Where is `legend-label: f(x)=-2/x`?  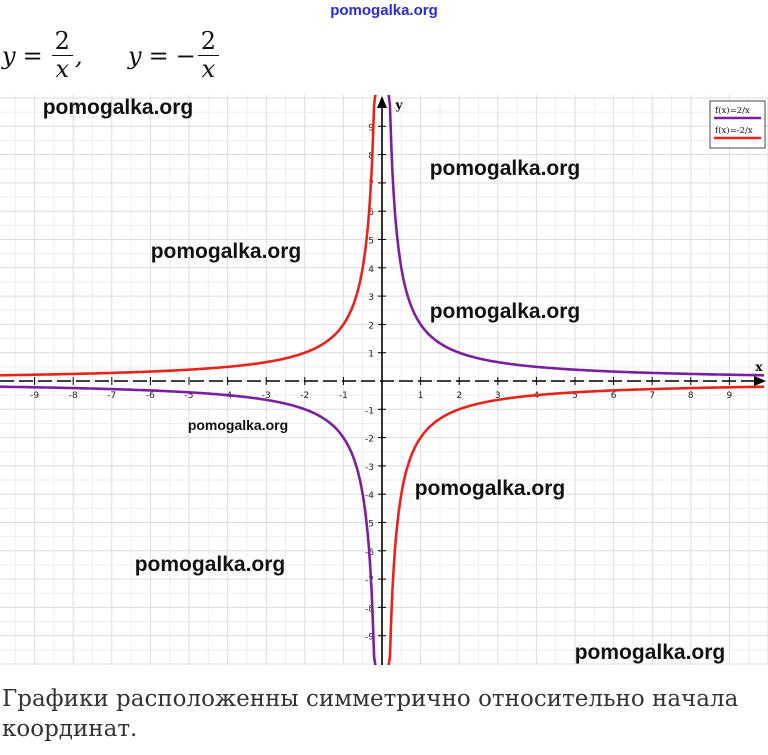 legend-label: f(x)=-2/x is located at coordinates (734, 130).